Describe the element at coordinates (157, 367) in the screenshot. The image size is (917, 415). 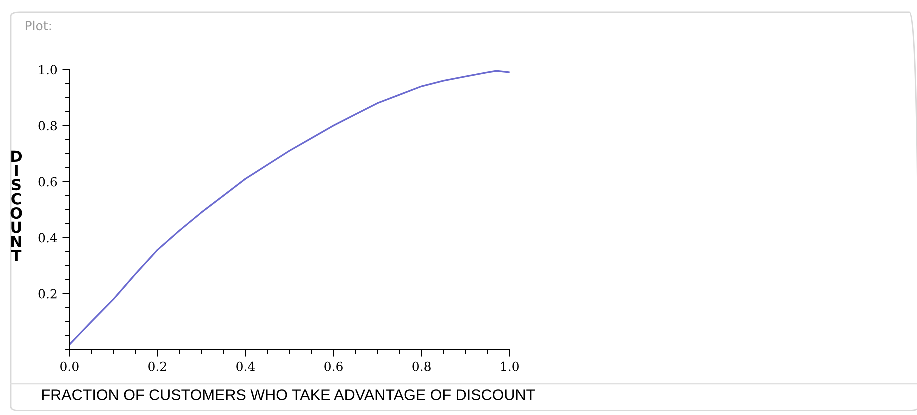
I see `x-tick-label: 0.2` at that location.